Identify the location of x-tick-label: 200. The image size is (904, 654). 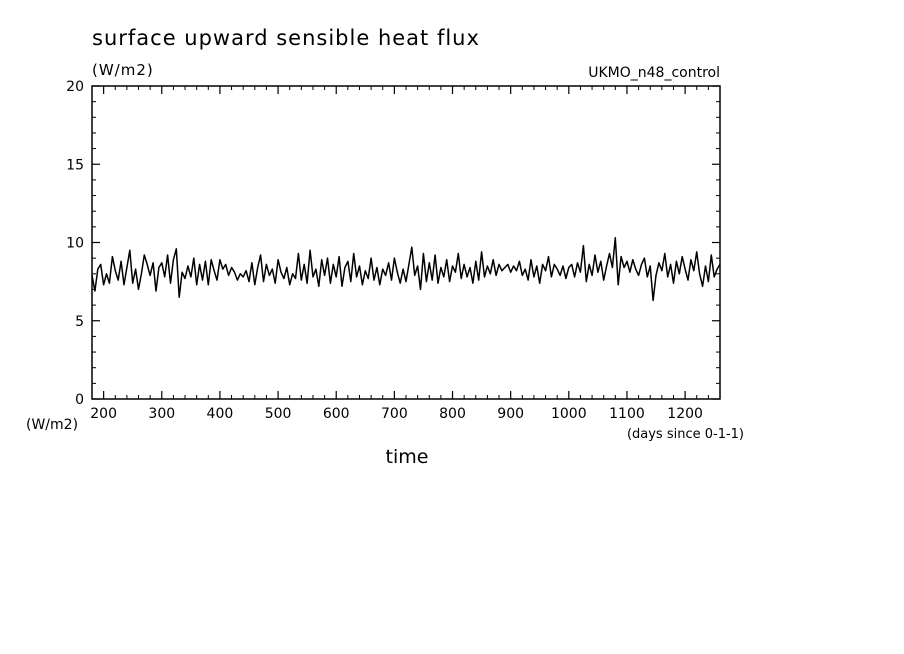
(103, 414).